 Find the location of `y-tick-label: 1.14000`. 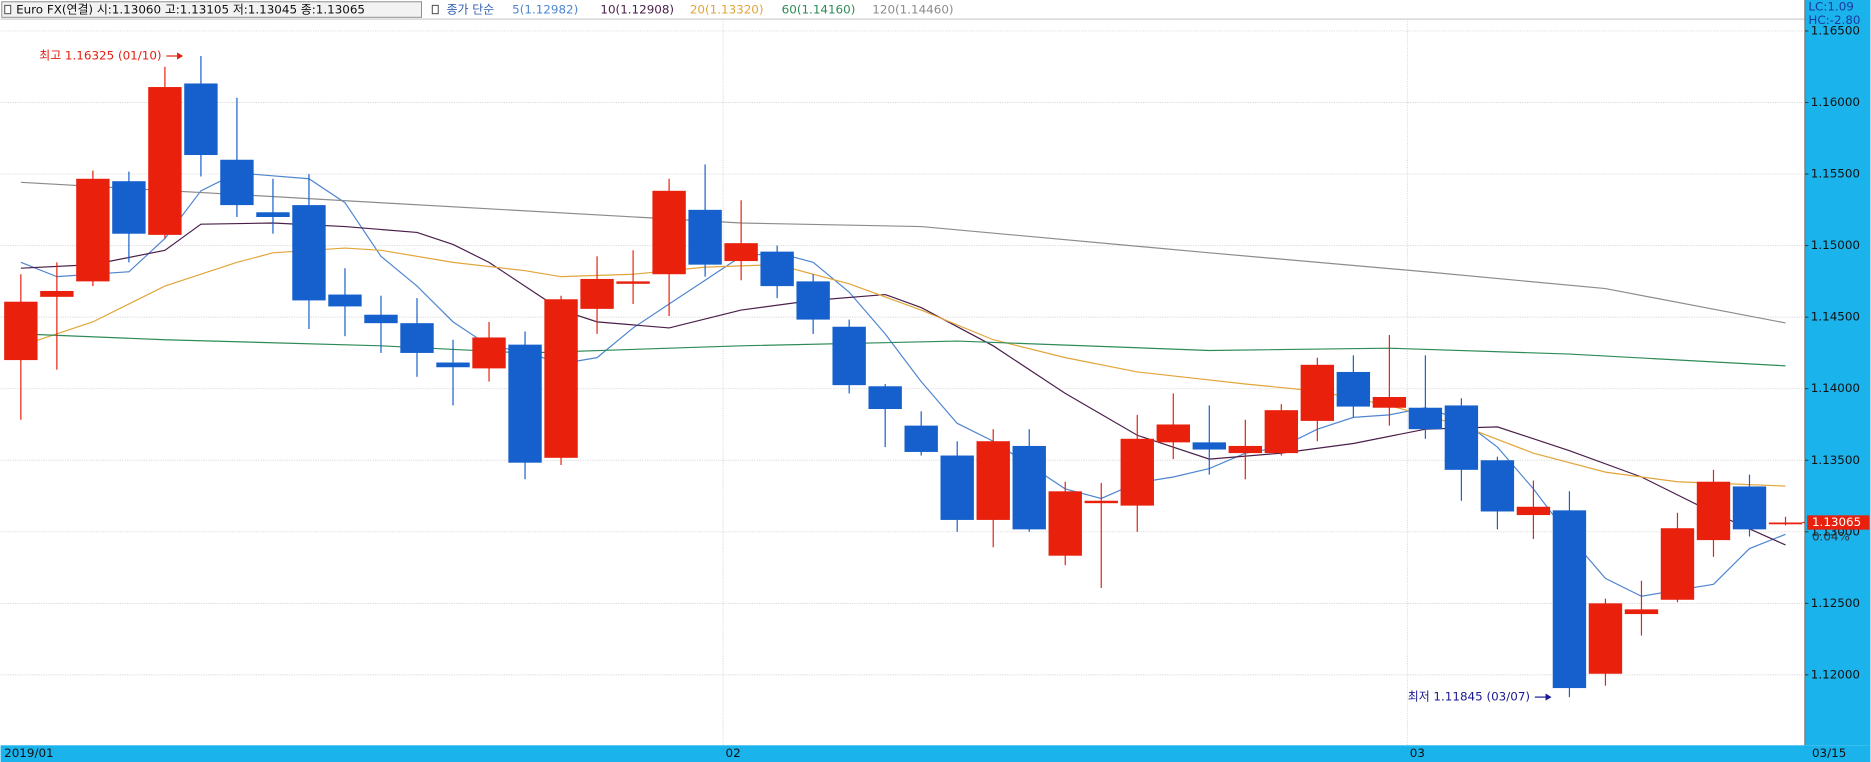

y-tick-label: 1.14000 is located at coordinates (1835, 388).